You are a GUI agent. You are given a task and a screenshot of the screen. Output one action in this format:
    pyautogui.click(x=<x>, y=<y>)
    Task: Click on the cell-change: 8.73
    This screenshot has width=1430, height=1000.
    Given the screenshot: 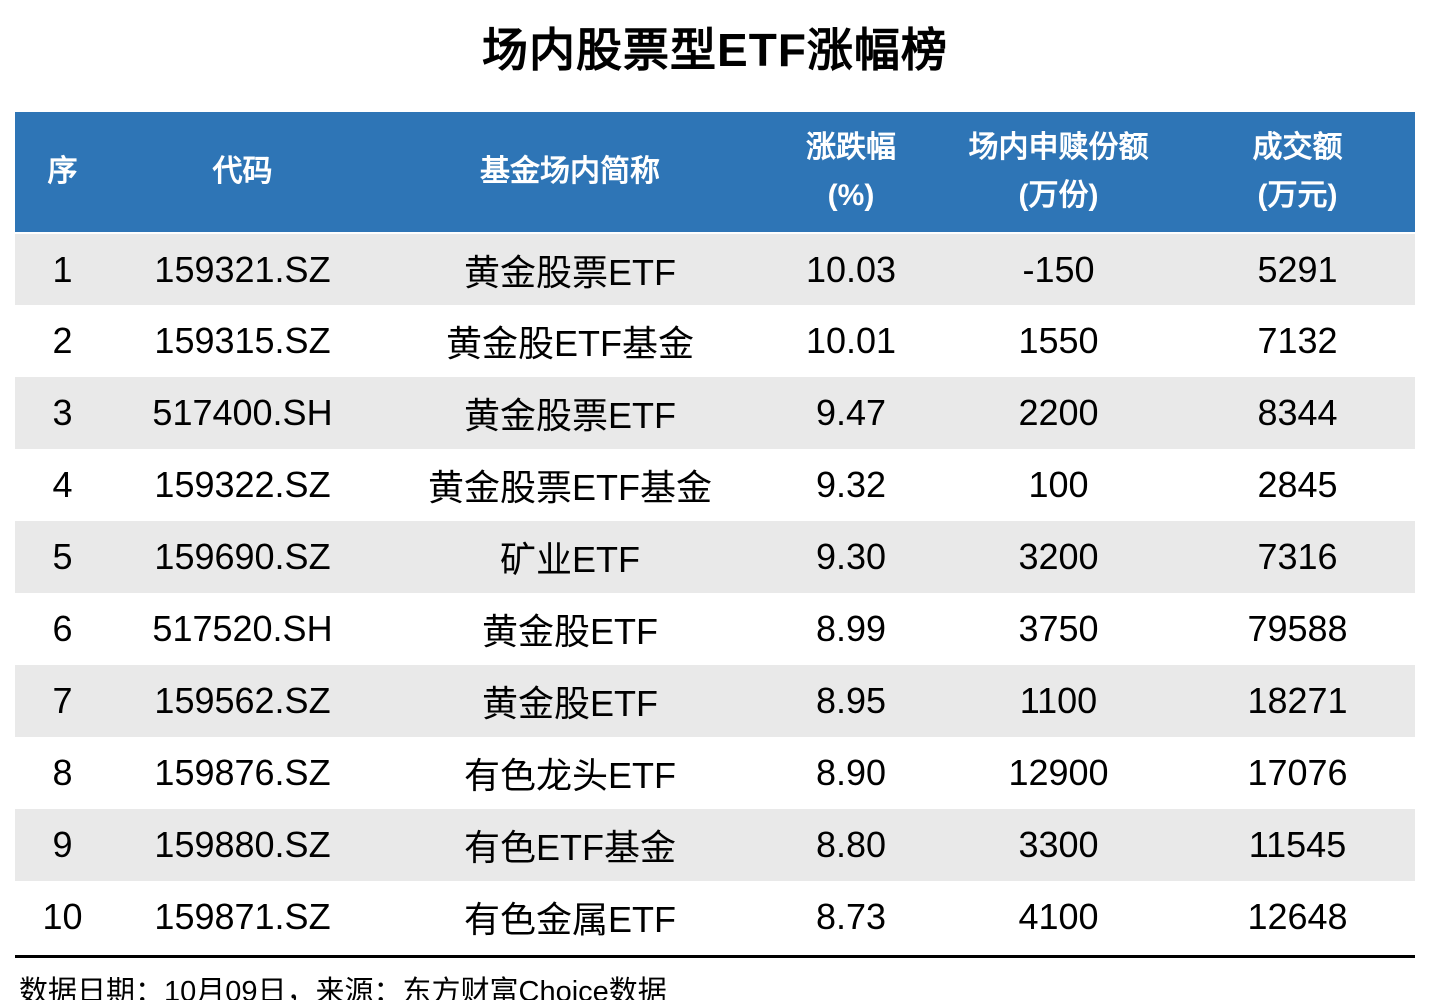 What is the action you would take?
    pyautogui.click(x=851, y=916)
    